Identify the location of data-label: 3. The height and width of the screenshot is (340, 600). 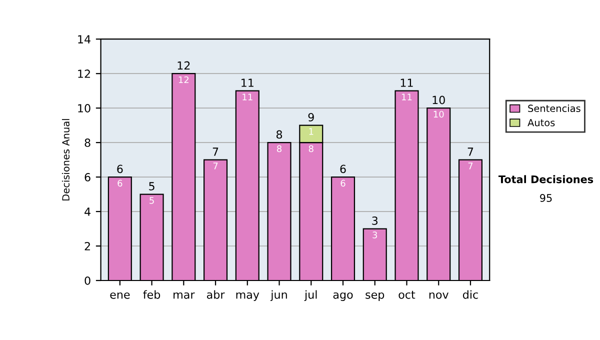
(375, 235).